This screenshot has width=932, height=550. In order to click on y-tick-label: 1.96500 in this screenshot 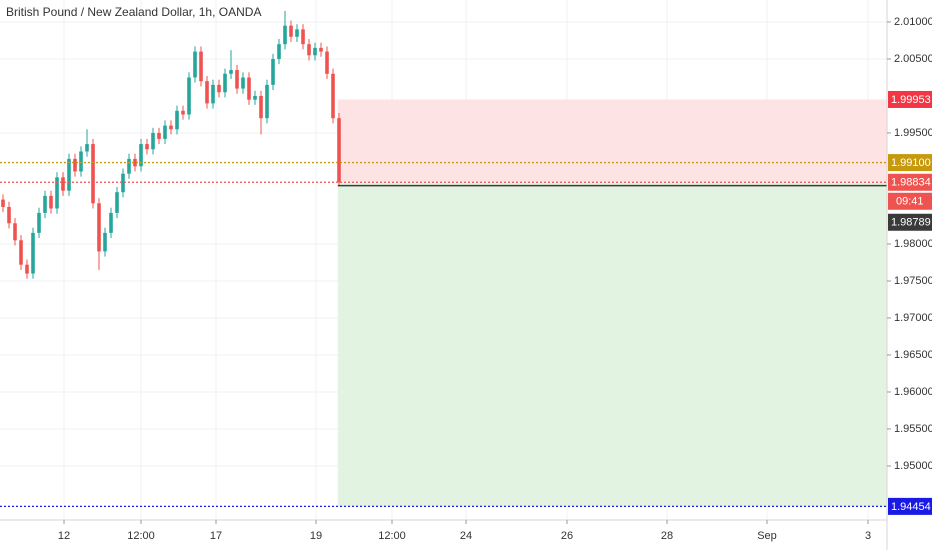, I will do `click(913, 355)`.